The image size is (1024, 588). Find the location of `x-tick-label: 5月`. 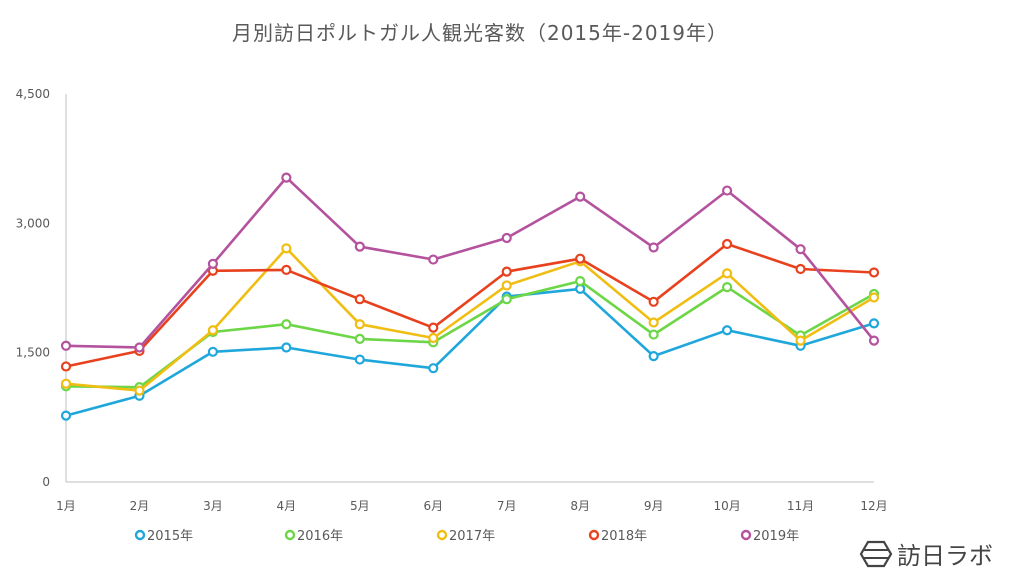

x-tick-label: 5月 is located at coordinates (360, 506).